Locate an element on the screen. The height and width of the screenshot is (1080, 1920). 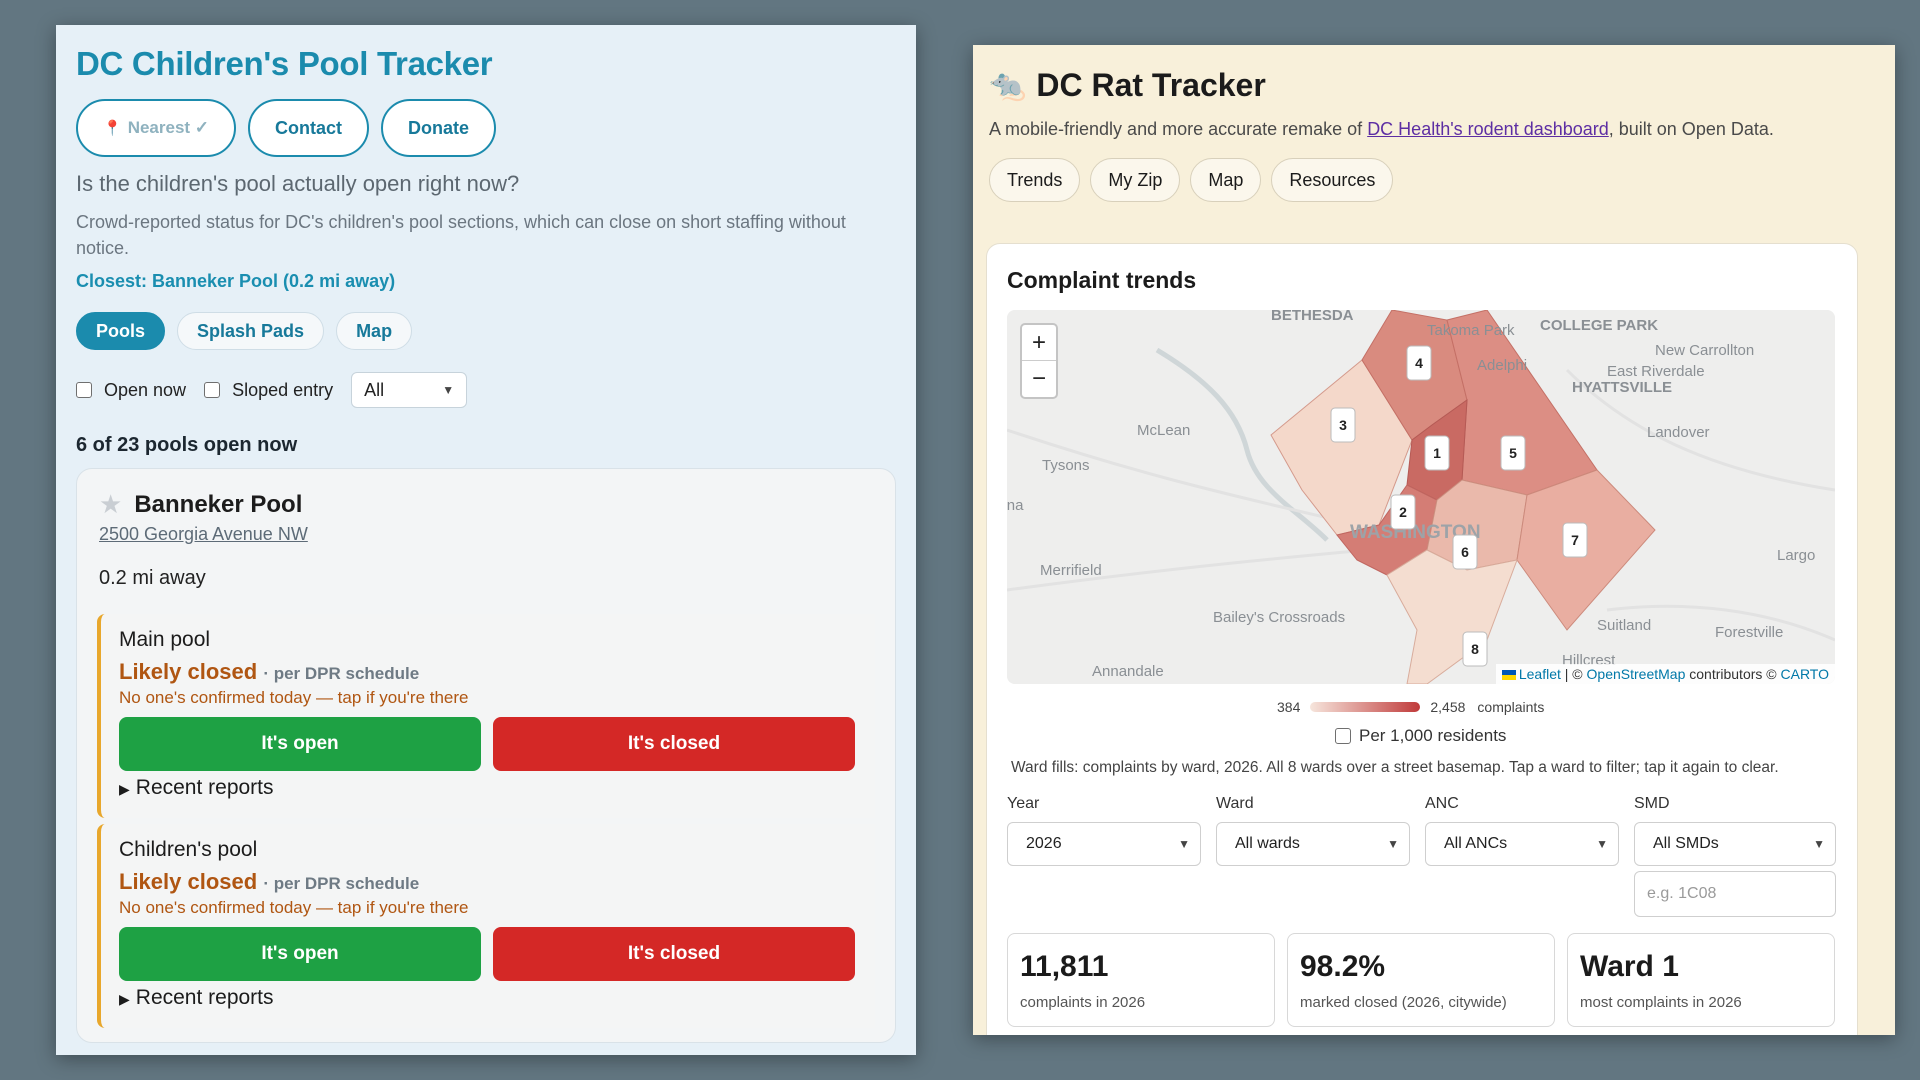
nav-my-zip: My Zip is located at coordinates (1135, 180).